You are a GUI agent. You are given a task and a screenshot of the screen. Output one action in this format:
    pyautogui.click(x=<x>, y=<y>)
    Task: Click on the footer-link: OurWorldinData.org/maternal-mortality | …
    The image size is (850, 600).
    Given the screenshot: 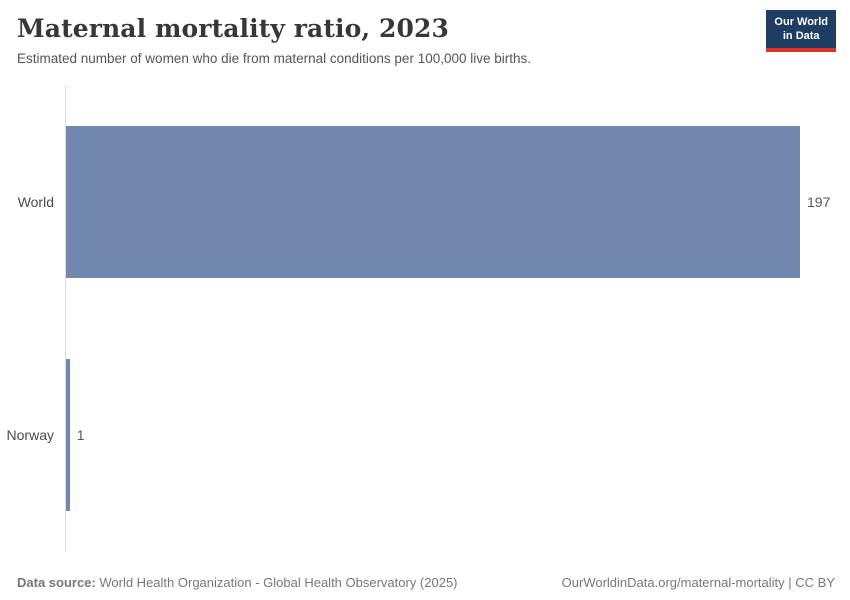 What is the action you would take?
    pyautogui.click(x=698, y=582)
    